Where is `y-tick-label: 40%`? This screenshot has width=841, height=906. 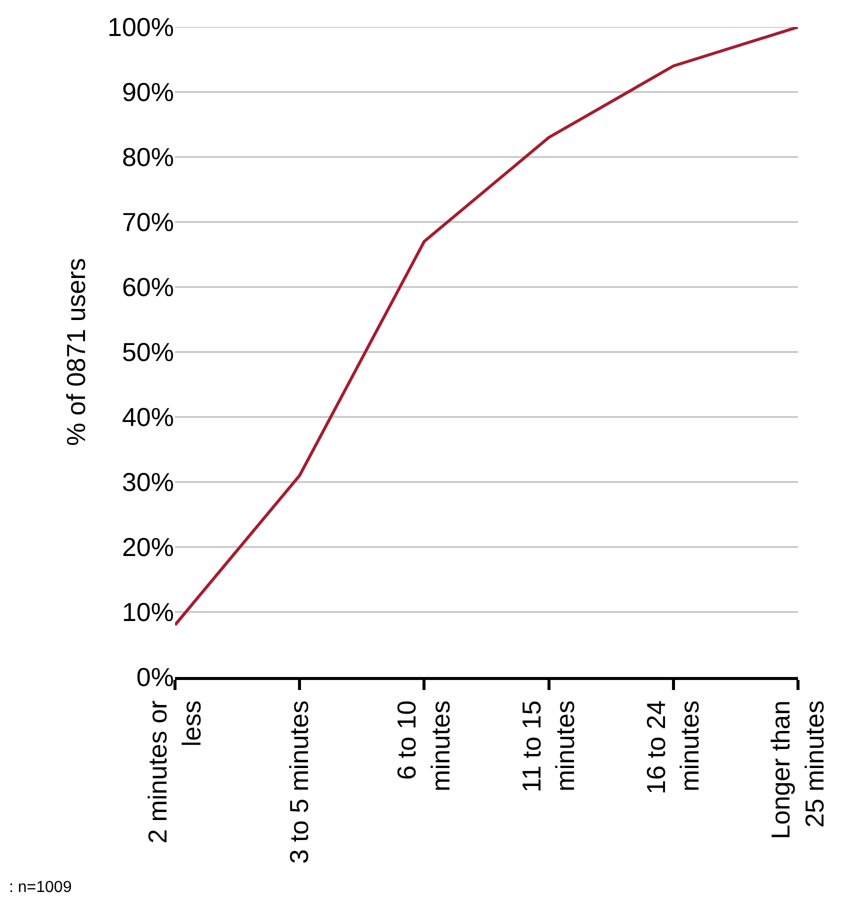 y-tick-label: 40% is located at coordinates (148, 417).